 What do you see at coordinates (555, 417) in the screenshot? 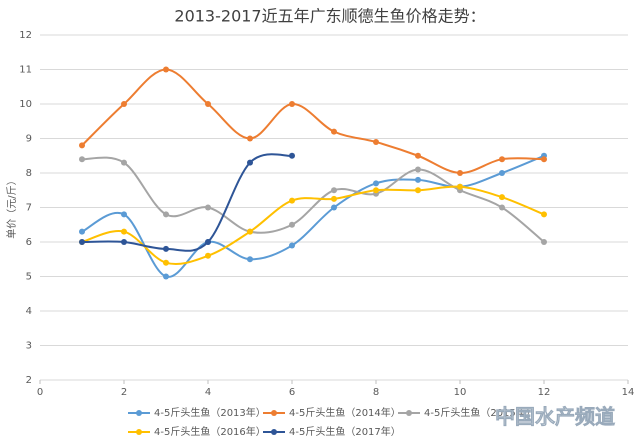
I see `watermark: 中国水产频道` at bounding box center [555, 417].